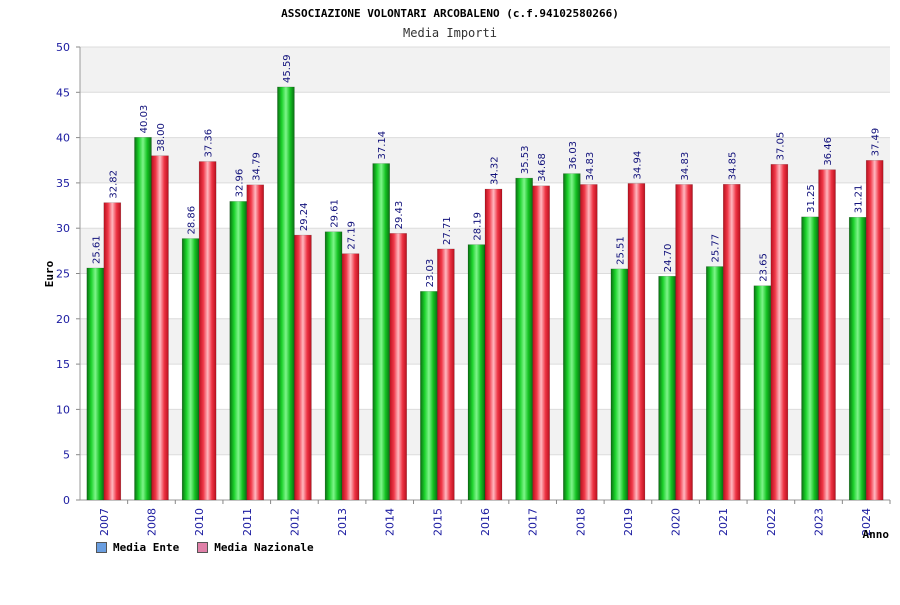 This screenshot has height=605, width=900. Describe the element at coordinates (478, 226) in the screenshot. I see `value-label-media-ente: 28.19` at that location.